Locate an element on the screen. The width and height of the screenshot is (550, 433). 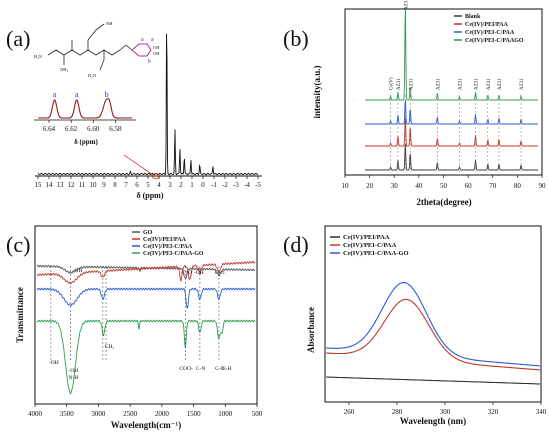
xrd-ticks: 10 20 30 40 50 60 70 80 90 is located at coordinates (444, 182).